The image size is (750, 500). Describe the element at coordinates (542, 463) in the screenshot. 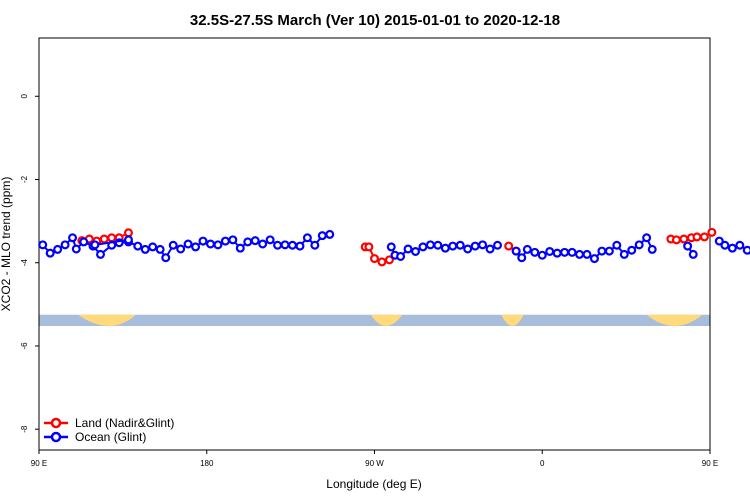

I see `x-tick-label: 0` at that location.